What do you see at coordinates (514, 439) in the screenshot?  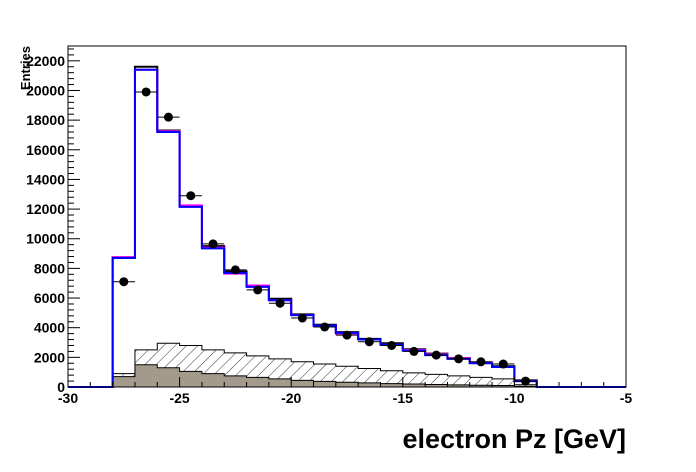 I see `x-axis-title: electron Pz [GeV]` at bounding box center [514, 439].